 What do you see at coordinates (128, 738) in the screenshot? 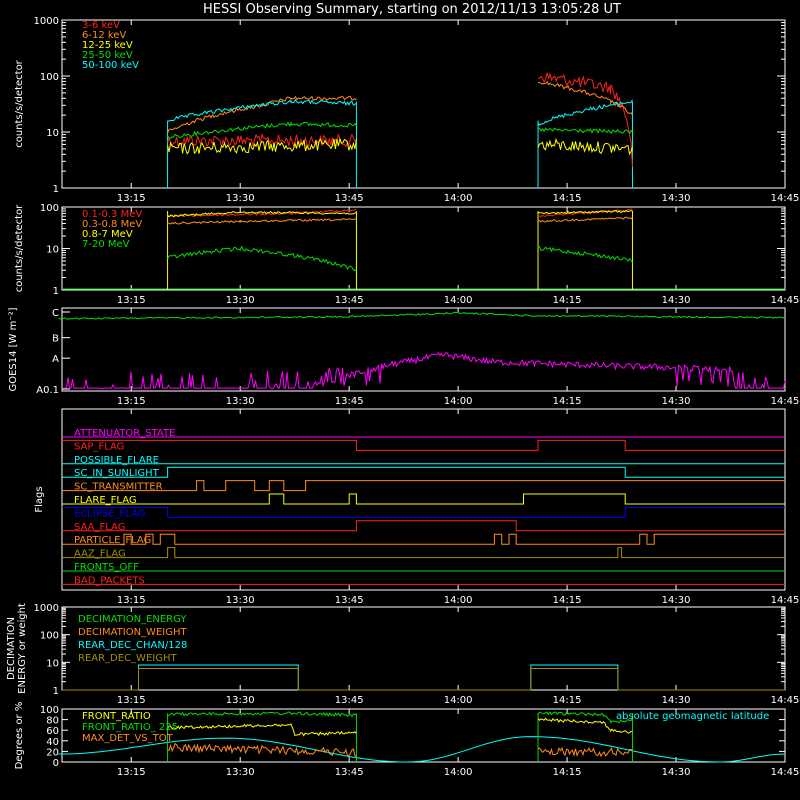
I see `legend-entry: MAX_DET_VS_TOT` at bounding box center [128, 738].